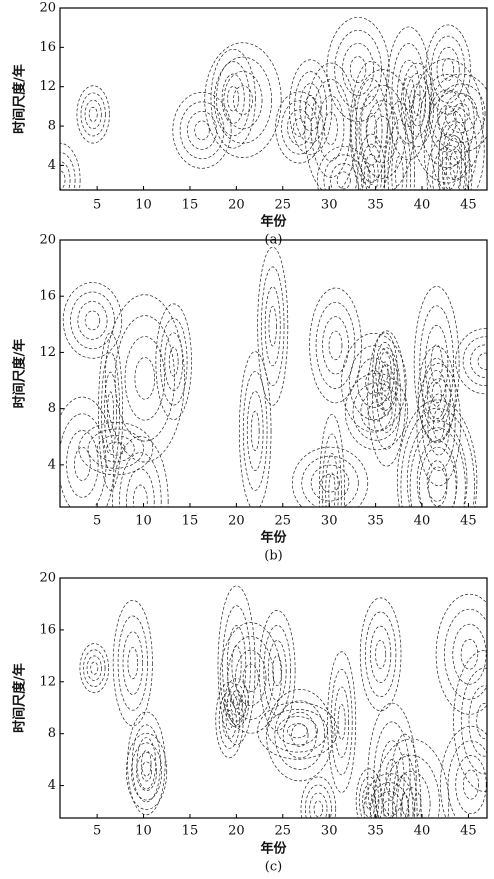 The image size is (494, 879). What do you see at coordinates (47, 578) in the screenshot?
I see `y-tick-label: 20` at bounding box center [47, 578].